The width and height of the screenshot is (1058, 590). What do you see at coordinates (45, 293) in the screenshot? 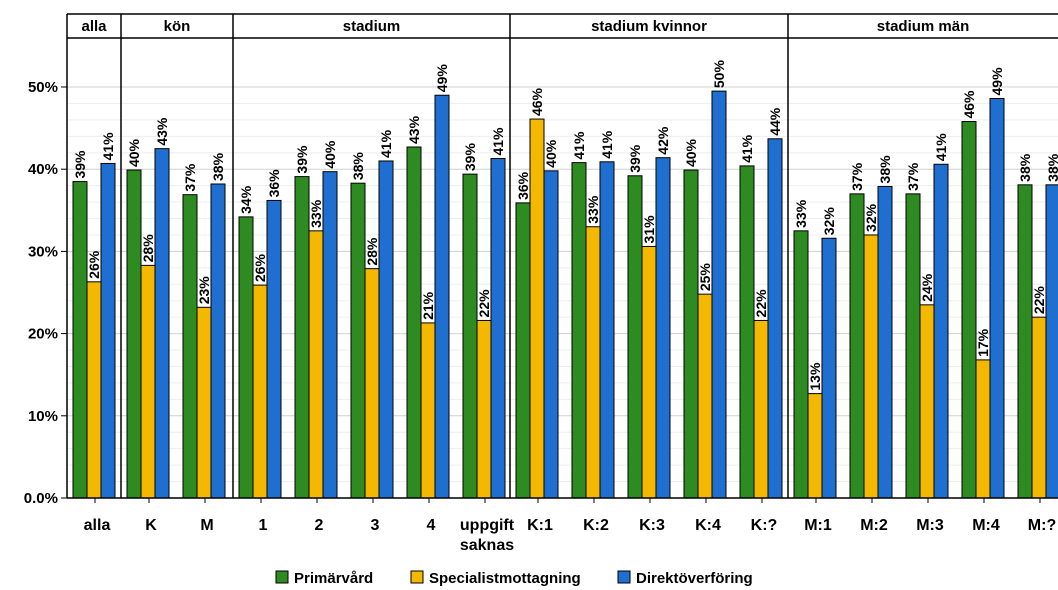
I see `y-axis: 0.0% 10% 20% 30% 40% 50%` at bounding box center [45, 293].